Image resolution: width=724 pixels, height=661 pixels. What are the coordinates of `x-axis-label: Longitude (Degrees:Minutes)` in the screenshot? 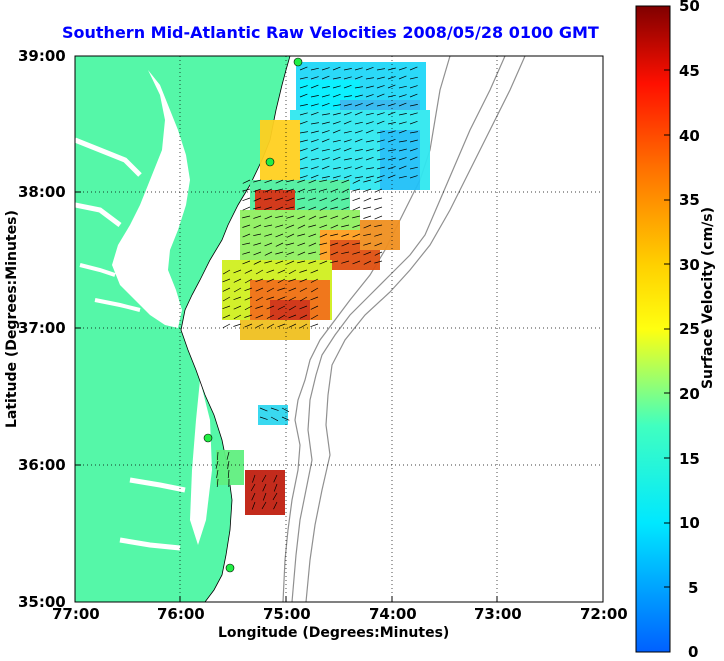 It's located at (333, 633).